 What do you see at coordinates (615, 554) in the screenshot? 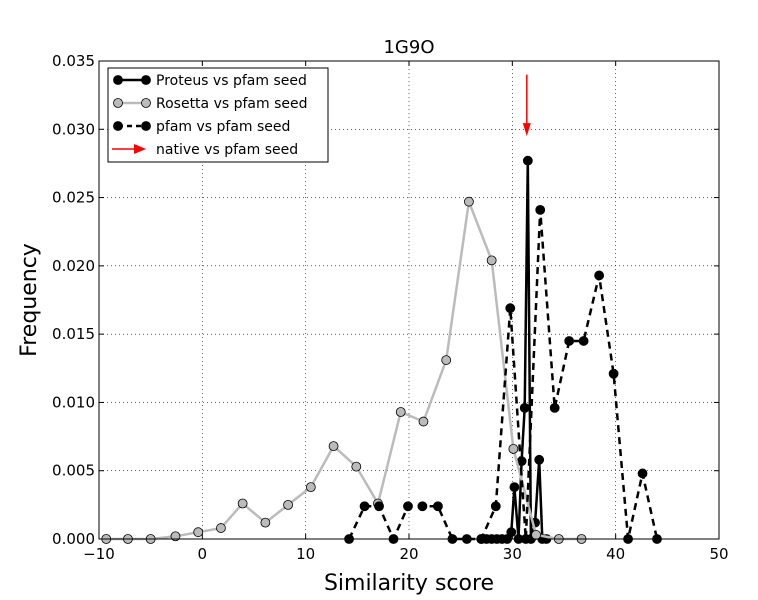
I see `x-tick-label: 40` at bounding box center [615, 554].